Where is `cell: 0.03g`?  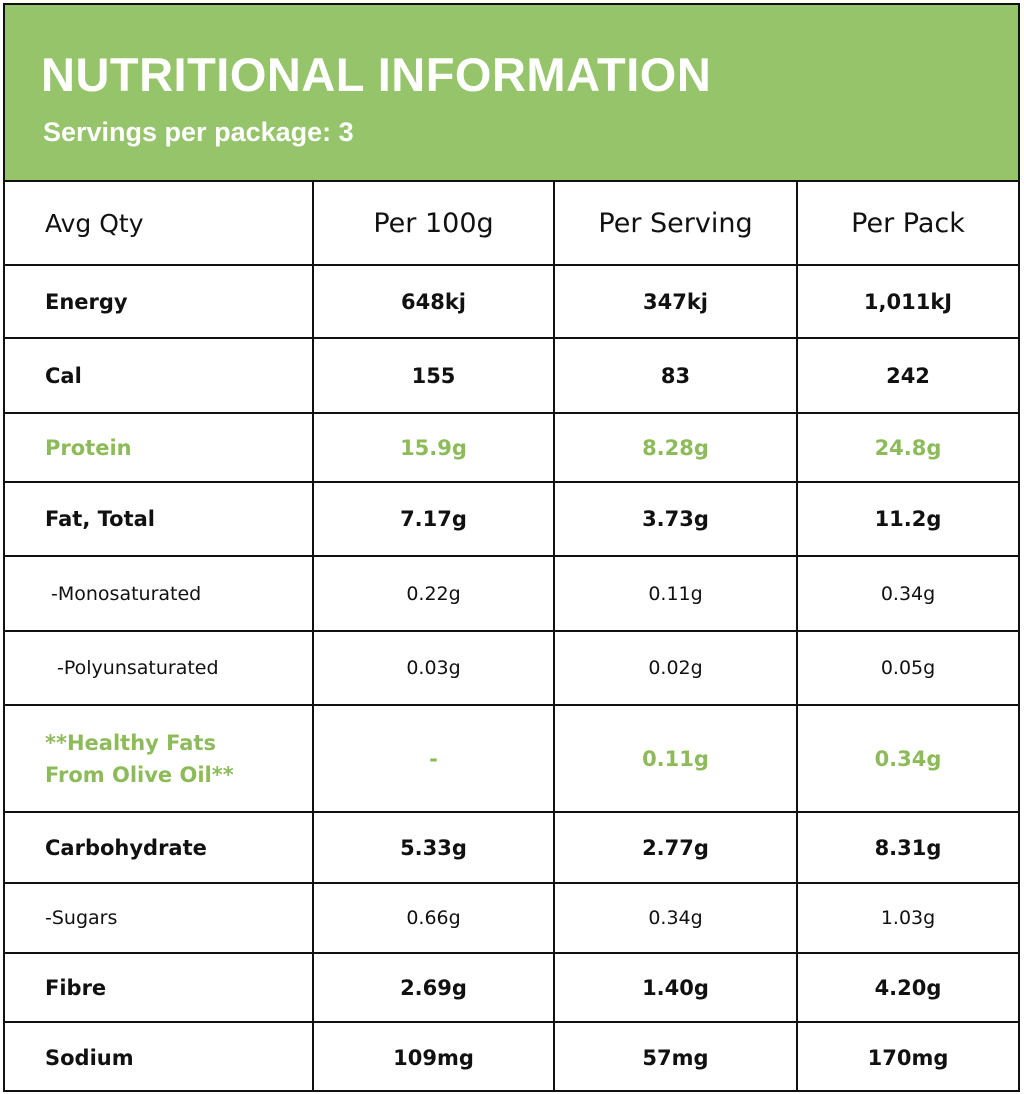 cell: 0.03g is located at coordinates (433, 668).